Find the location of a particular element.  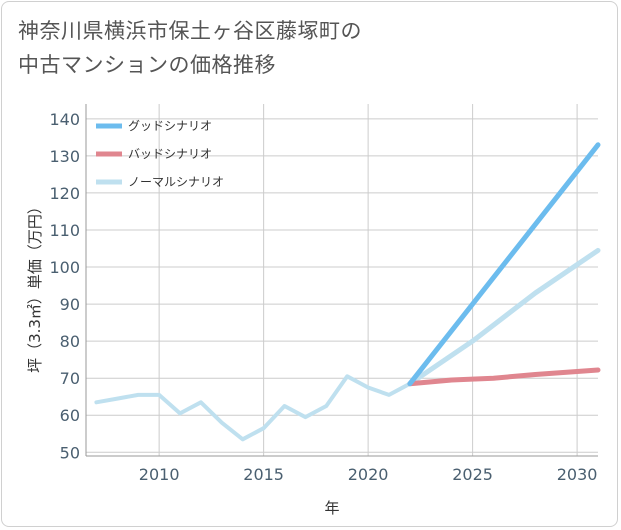

history-line is located at coordinates (253, 408).